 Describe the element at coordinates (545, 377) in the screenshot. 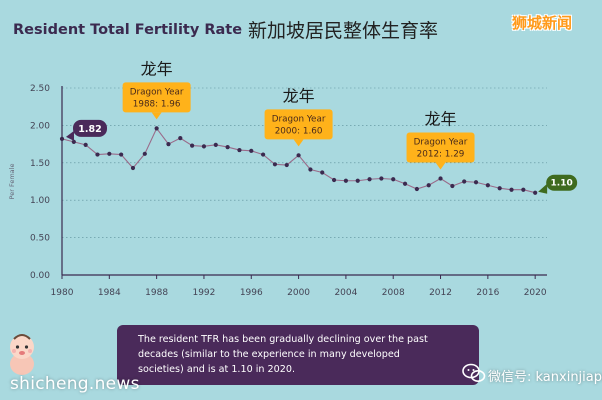

I see `watermark-right: 微信号: kanxinjiapo` at that location.